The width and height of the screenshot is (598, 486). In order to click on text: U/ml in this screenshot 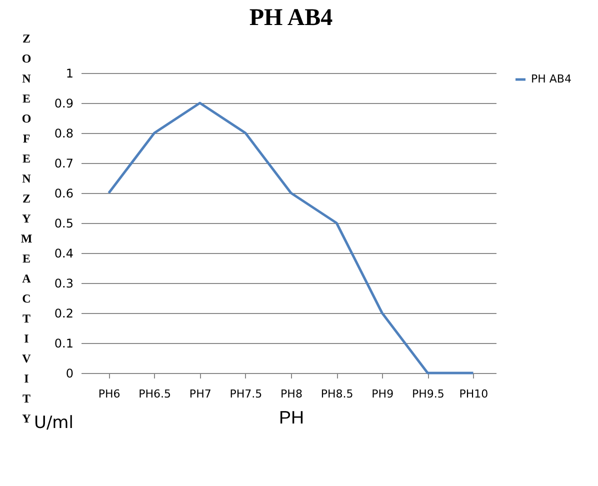, I will do `click(54, 423)`.